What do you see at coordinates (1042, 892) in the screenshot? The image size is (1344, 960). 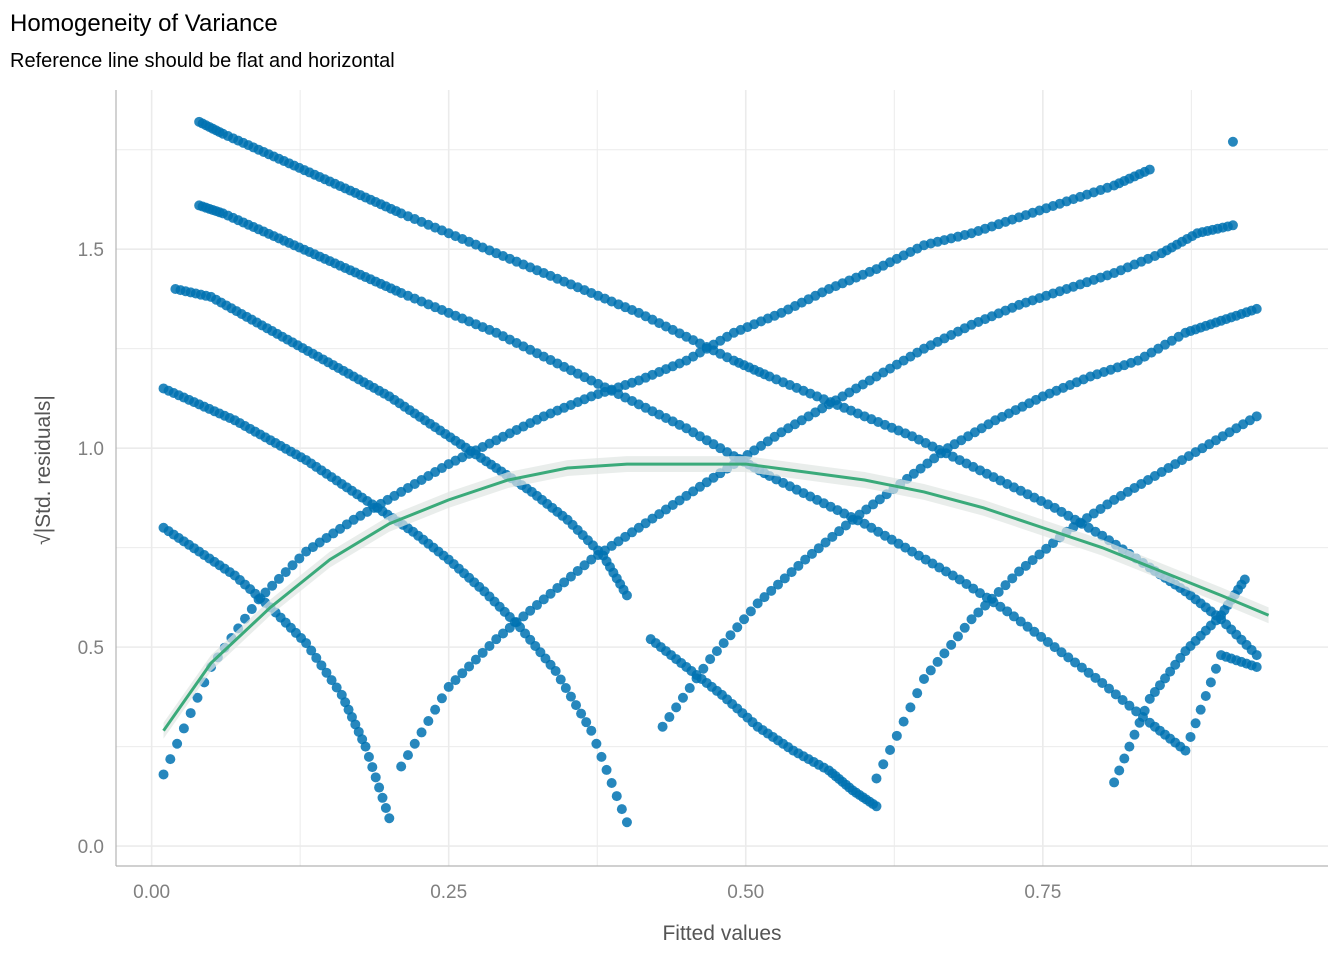 I see `x-tick-label: 0.75` at bounding box center [1042, 892].